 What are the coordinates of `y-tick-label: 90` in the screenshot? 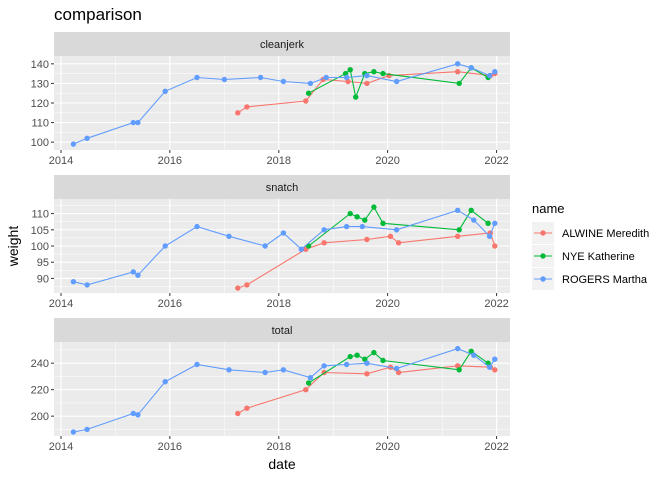 It's located at (43, 279).